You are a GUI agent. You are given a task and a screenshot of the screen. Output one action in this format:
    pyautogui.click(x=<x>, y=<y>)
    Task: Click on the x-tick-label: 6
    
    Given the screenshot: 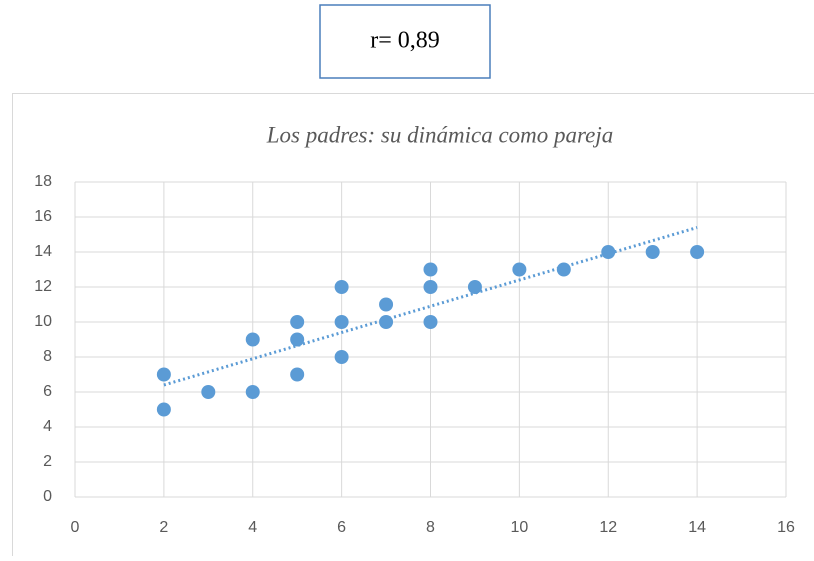 What is the action you would take?
    pyautogui.click(x=341, y=527)
    